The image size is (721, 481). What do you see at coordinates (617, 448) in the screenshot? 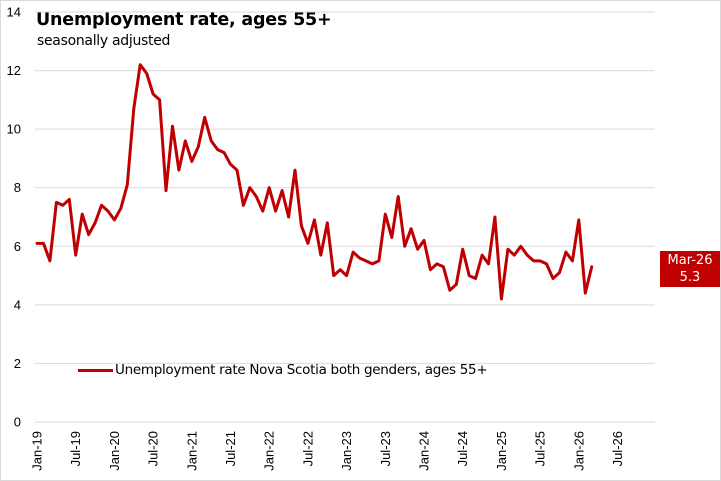
I see `x-tick-label: Jul-26` at bounding box center [617, 448].